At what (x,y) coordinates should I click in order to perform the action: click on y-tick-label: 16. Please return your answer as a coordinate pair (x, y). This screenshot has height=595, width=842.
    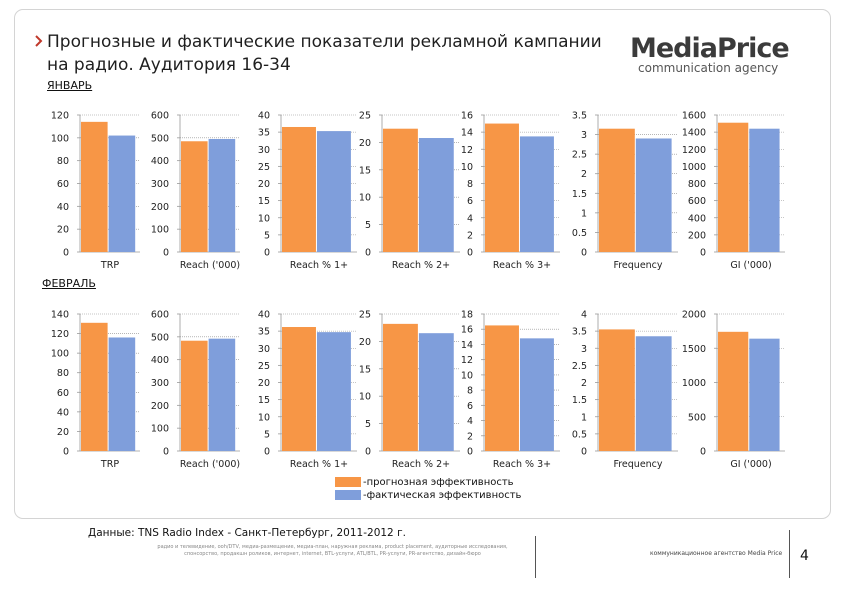
    Looking at the image, I should click on (467, 116).